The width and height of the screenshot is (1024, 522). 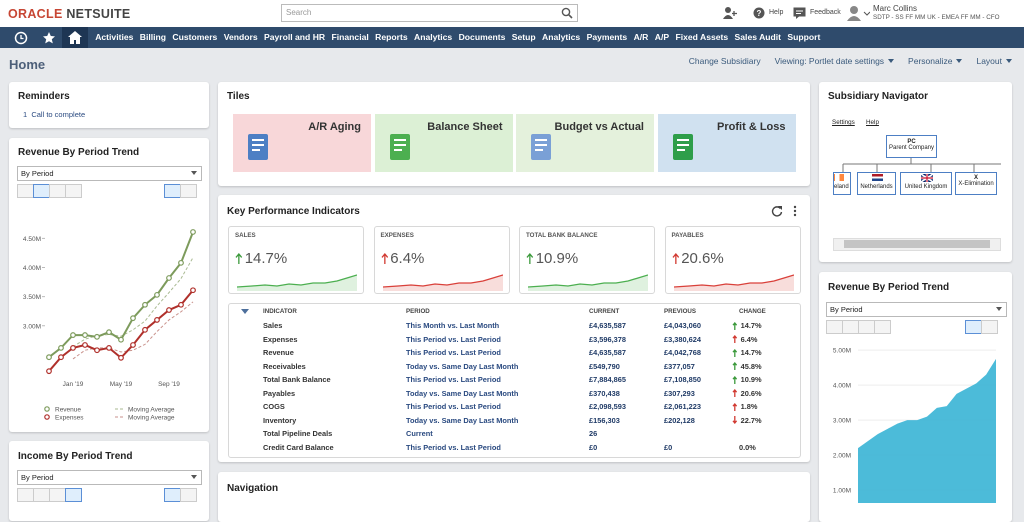 I want to click on nav-item: Documents, so click(x=482, y=37).